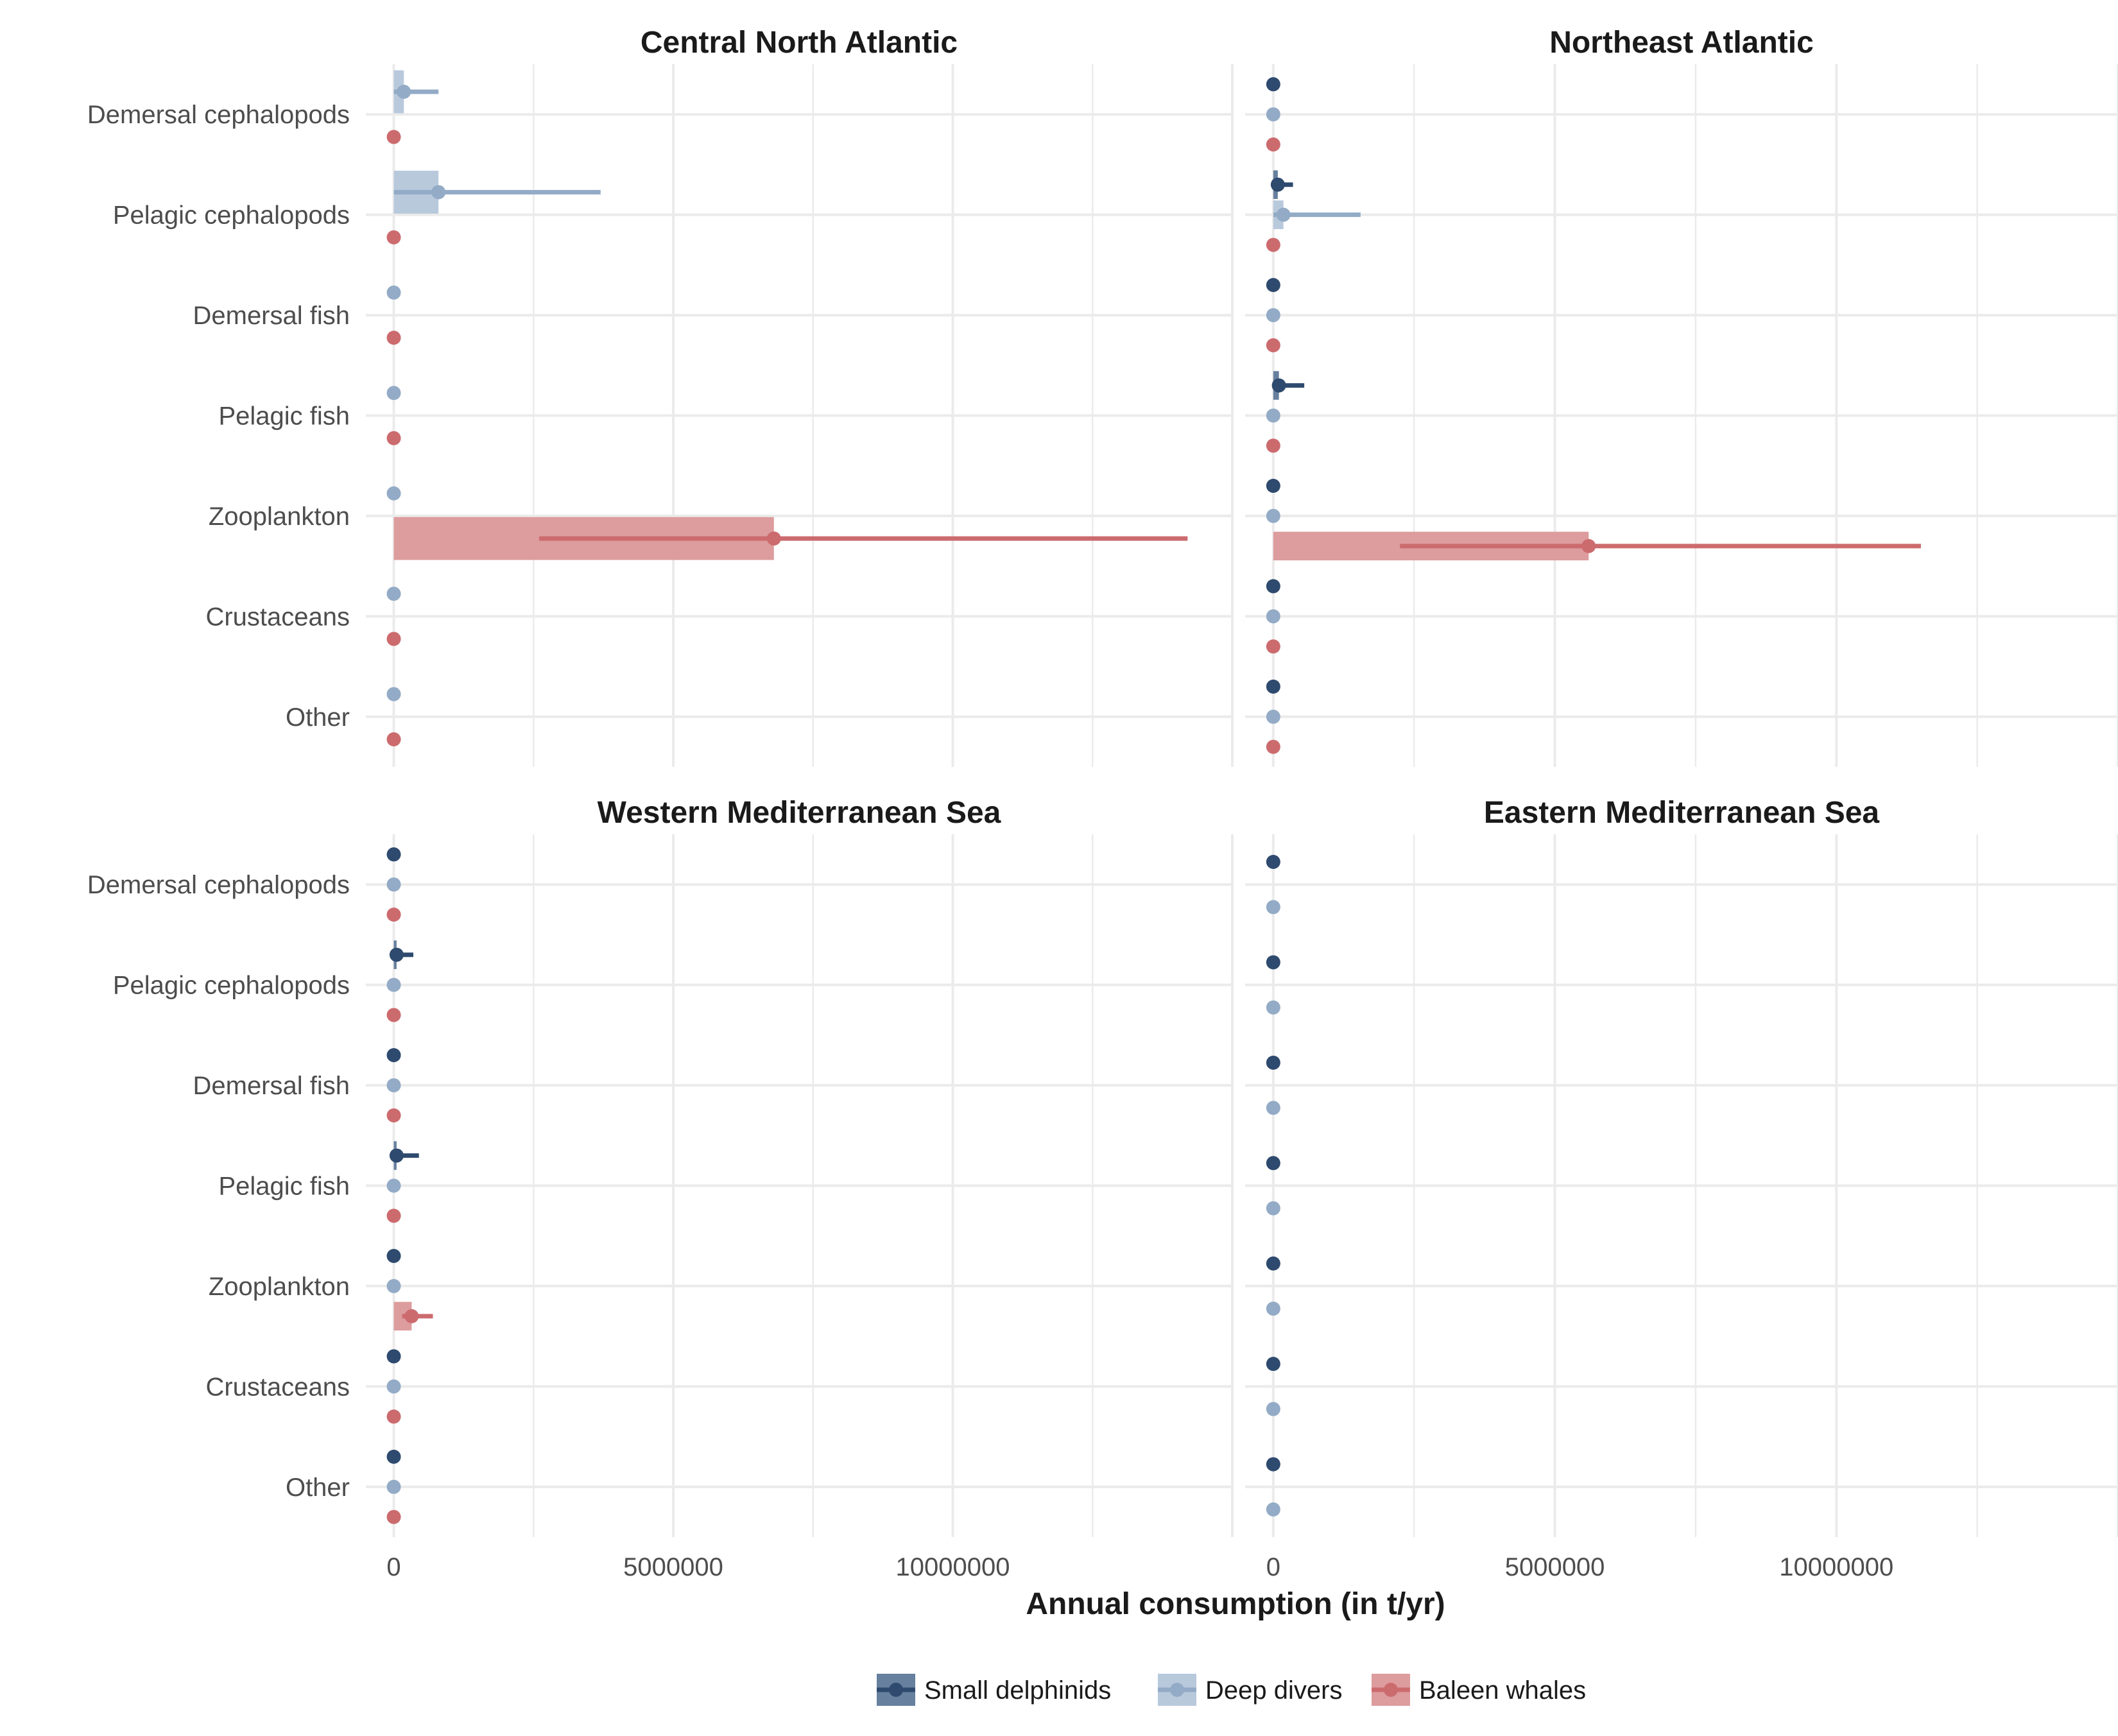 The width and height of the screenshot is (2118, 1736). Describe the element at coordinates (1836, 1567) in the screenshot. I see `x-tick-label: 10000000` at that location.